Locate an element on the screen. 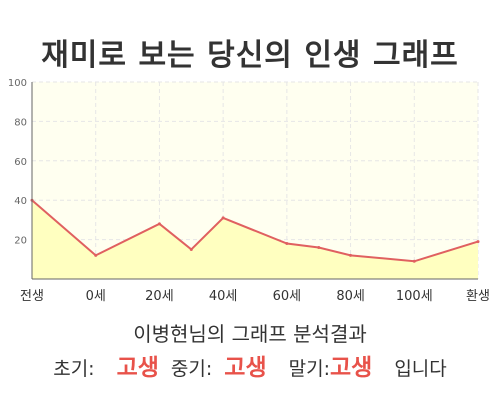 This screenshot has width=500, height=400. y-tick-label: 80 is located at coordinates (20, 122).